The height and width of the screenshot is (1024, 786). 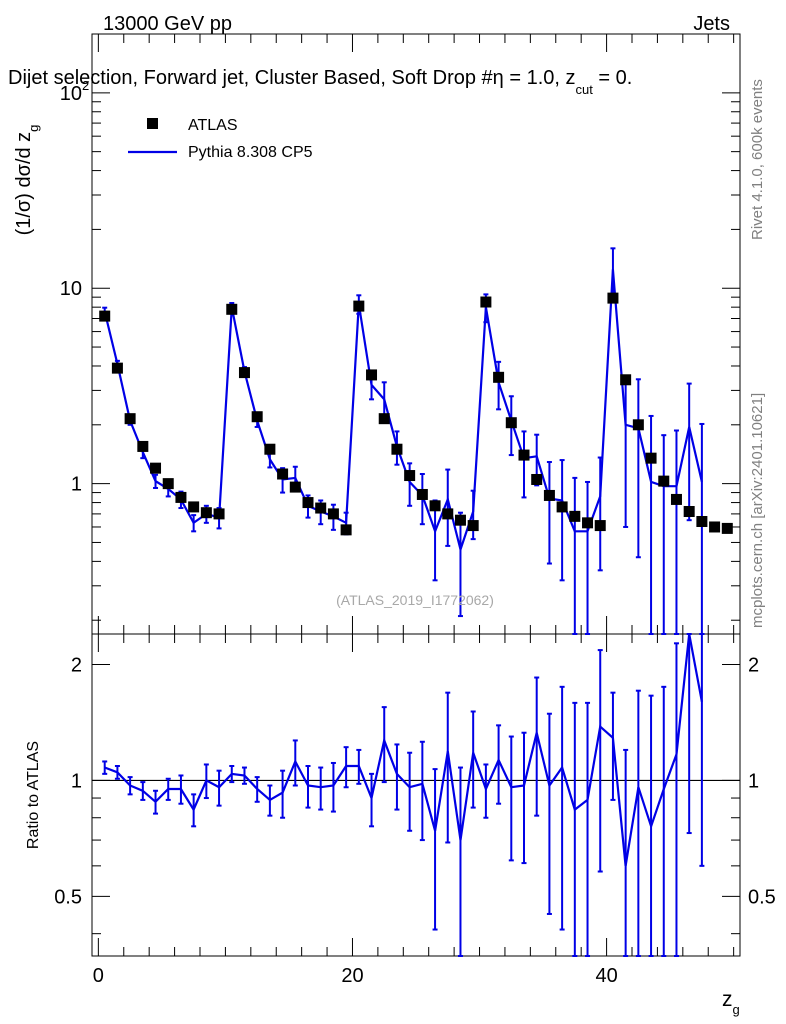 I want to click on ratio-y-tick-label-right: 1, so click(x=753, y=781).